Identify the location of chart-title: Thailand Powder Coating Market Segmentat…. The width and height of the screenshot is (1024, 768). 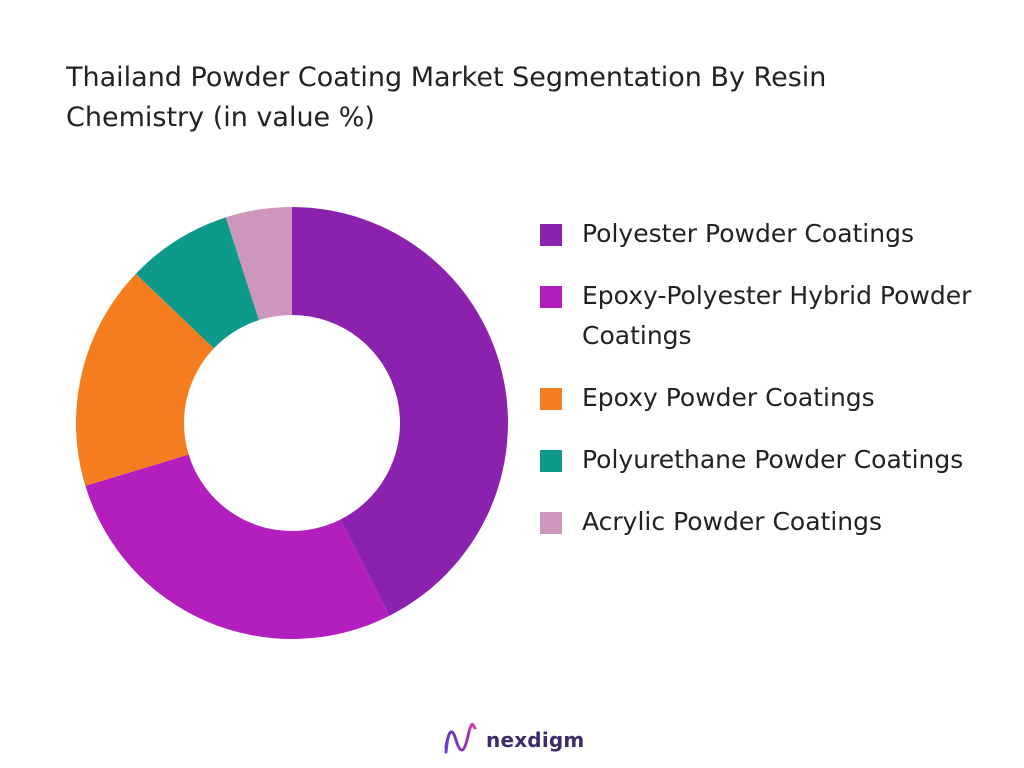
(446, 97).